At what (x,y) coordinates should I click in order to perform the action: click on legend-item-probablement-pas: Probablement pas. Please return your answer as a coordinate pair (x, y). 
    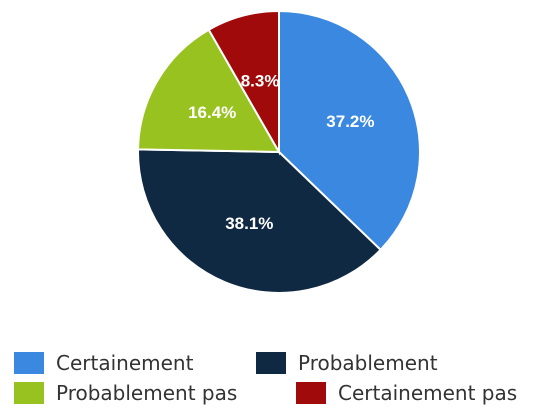
    Looking at the image, I should click on (125, 393).